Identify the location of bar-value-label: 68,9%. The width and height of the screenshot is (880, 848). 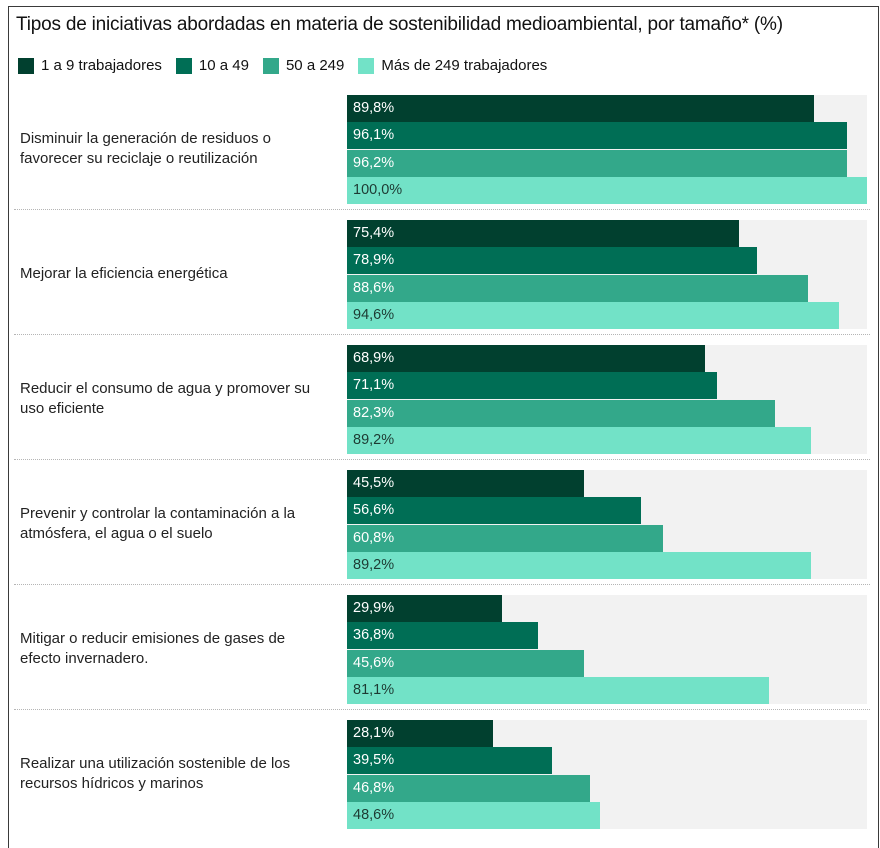
(374, 358).